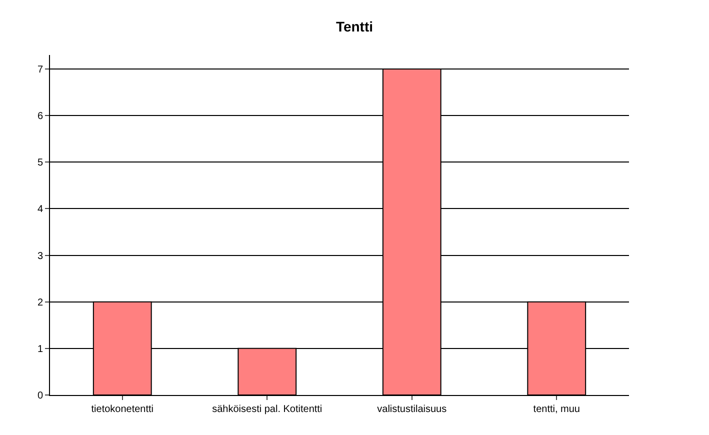 Image resolution: width=709 pixels, height=435 pixels. Describe the element at coordinates (40, 349) in the screenshot. I see `y-tick-label: 1` at that location.